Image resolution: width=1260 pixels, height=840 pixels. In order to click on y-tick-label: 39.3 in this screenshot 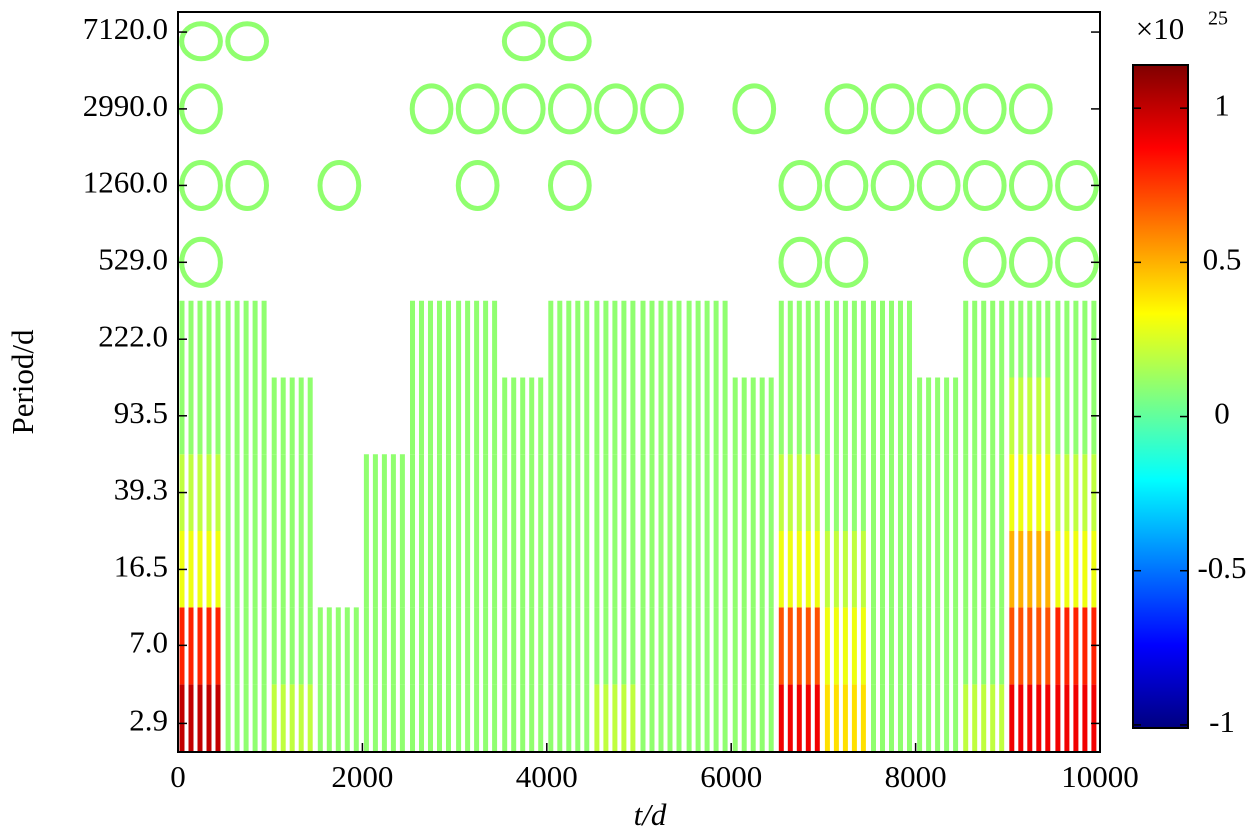, I will do `click(141, 489)`.